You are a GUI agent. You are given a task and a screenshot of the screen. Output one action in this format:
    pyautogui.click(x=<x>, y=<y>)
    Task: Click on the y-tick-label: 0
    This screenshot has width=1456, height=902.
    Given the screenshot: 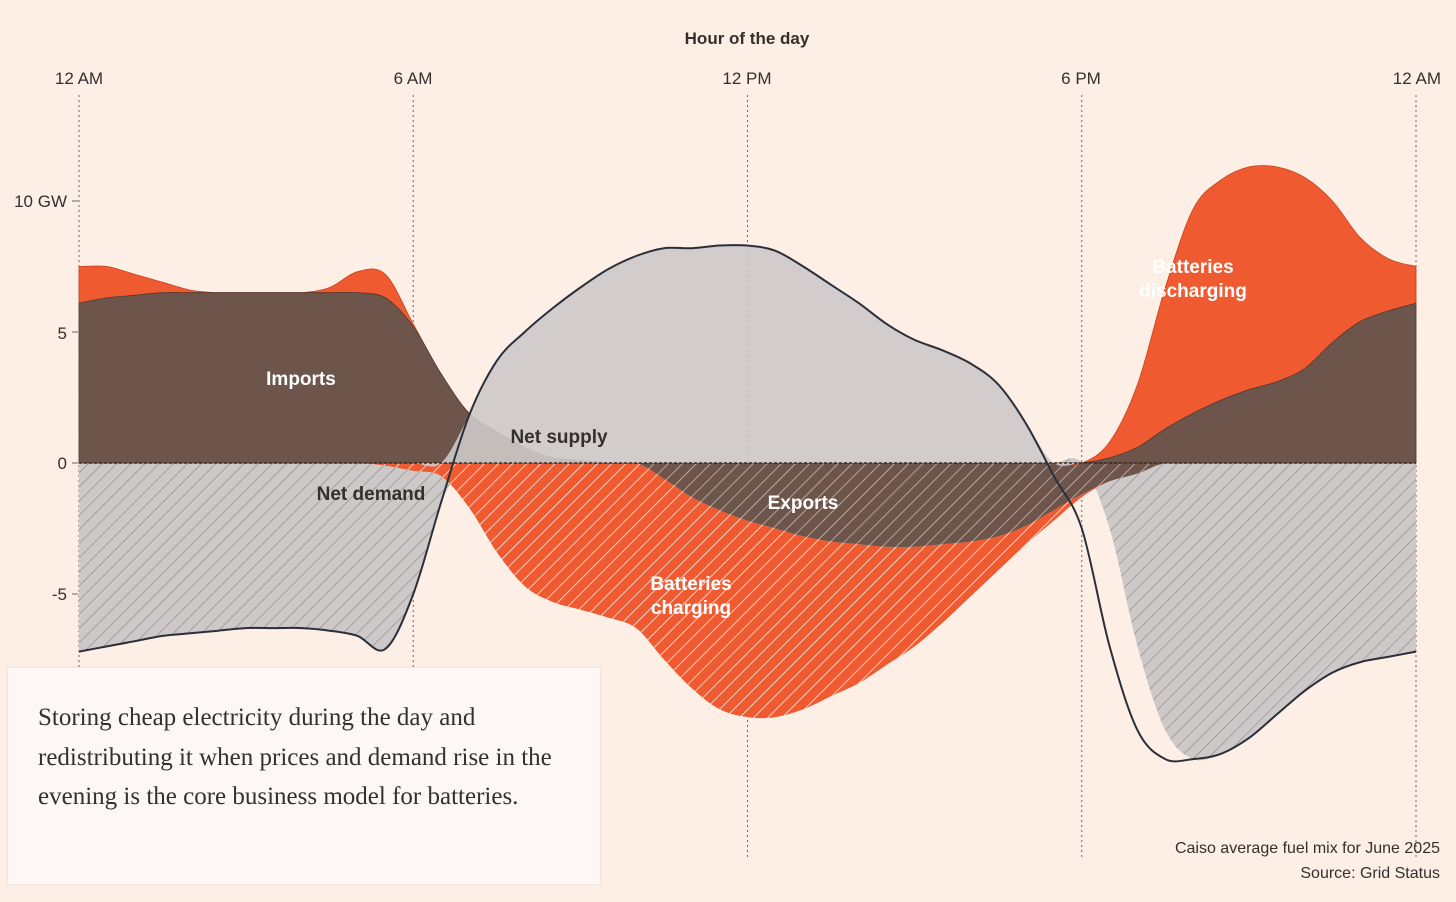 What is the action you would take?
    pyautogui.click(x=62, y=463)
    